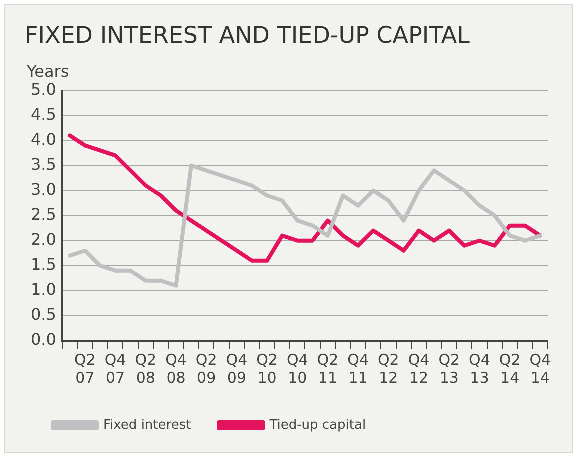 The width and height of the screenshot is (577, 457). What do you see at coordinates (479, 368) in the screenshot?
I see `x-tick-label: Q4 13` at bounding box center [479, 368].